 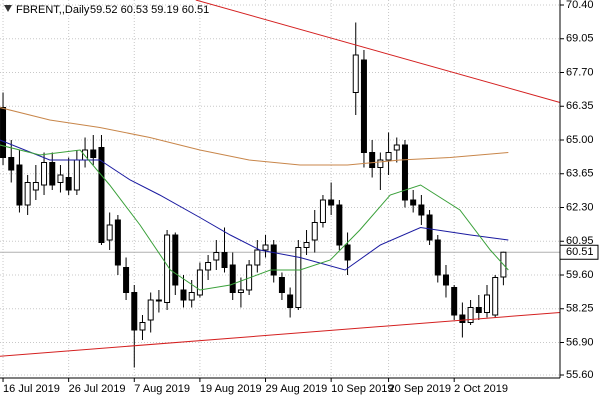 I want to click on chart-title: FBRENT,,Daily, so click(x=53, y=10).